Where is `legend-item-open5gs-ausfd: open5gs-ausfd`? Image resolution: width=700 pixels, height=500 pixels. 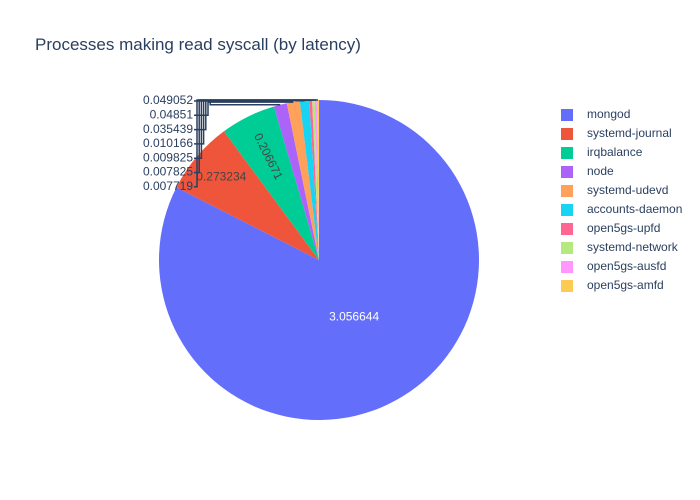 legend-item-open5gs-ausfd: open5gs-ausfd is located at coordinates (613, 266).